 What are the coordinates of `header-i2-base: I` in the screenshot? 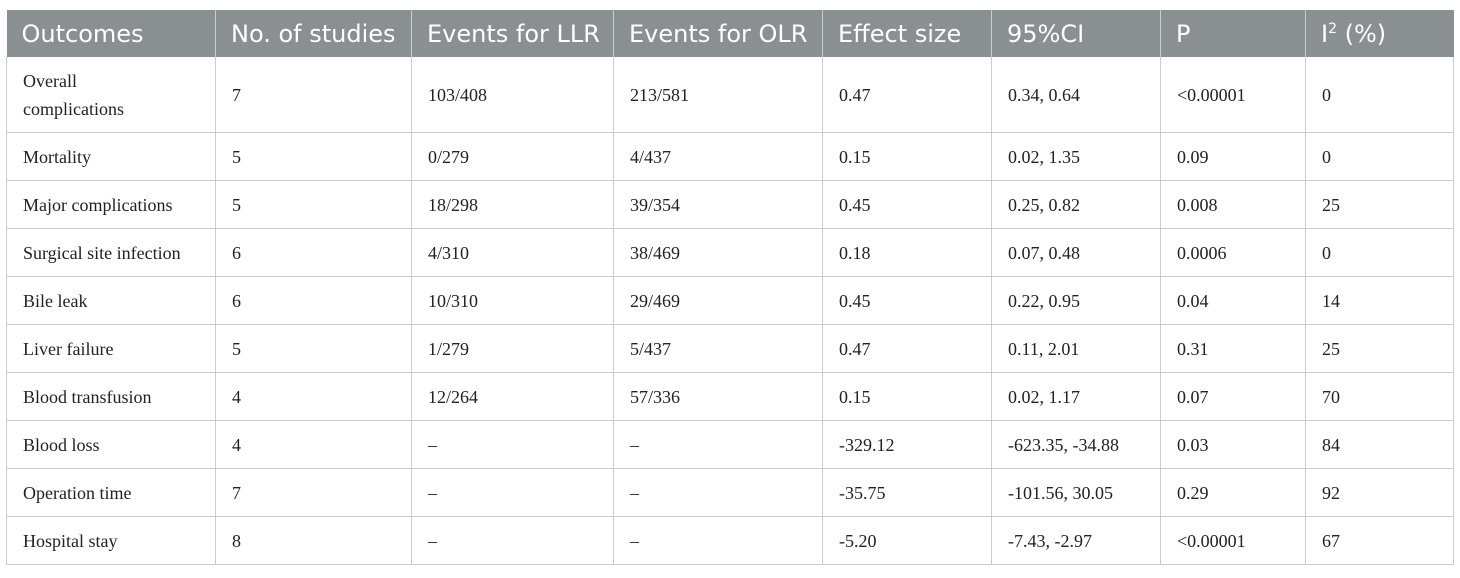 It's located at (1325, 33).